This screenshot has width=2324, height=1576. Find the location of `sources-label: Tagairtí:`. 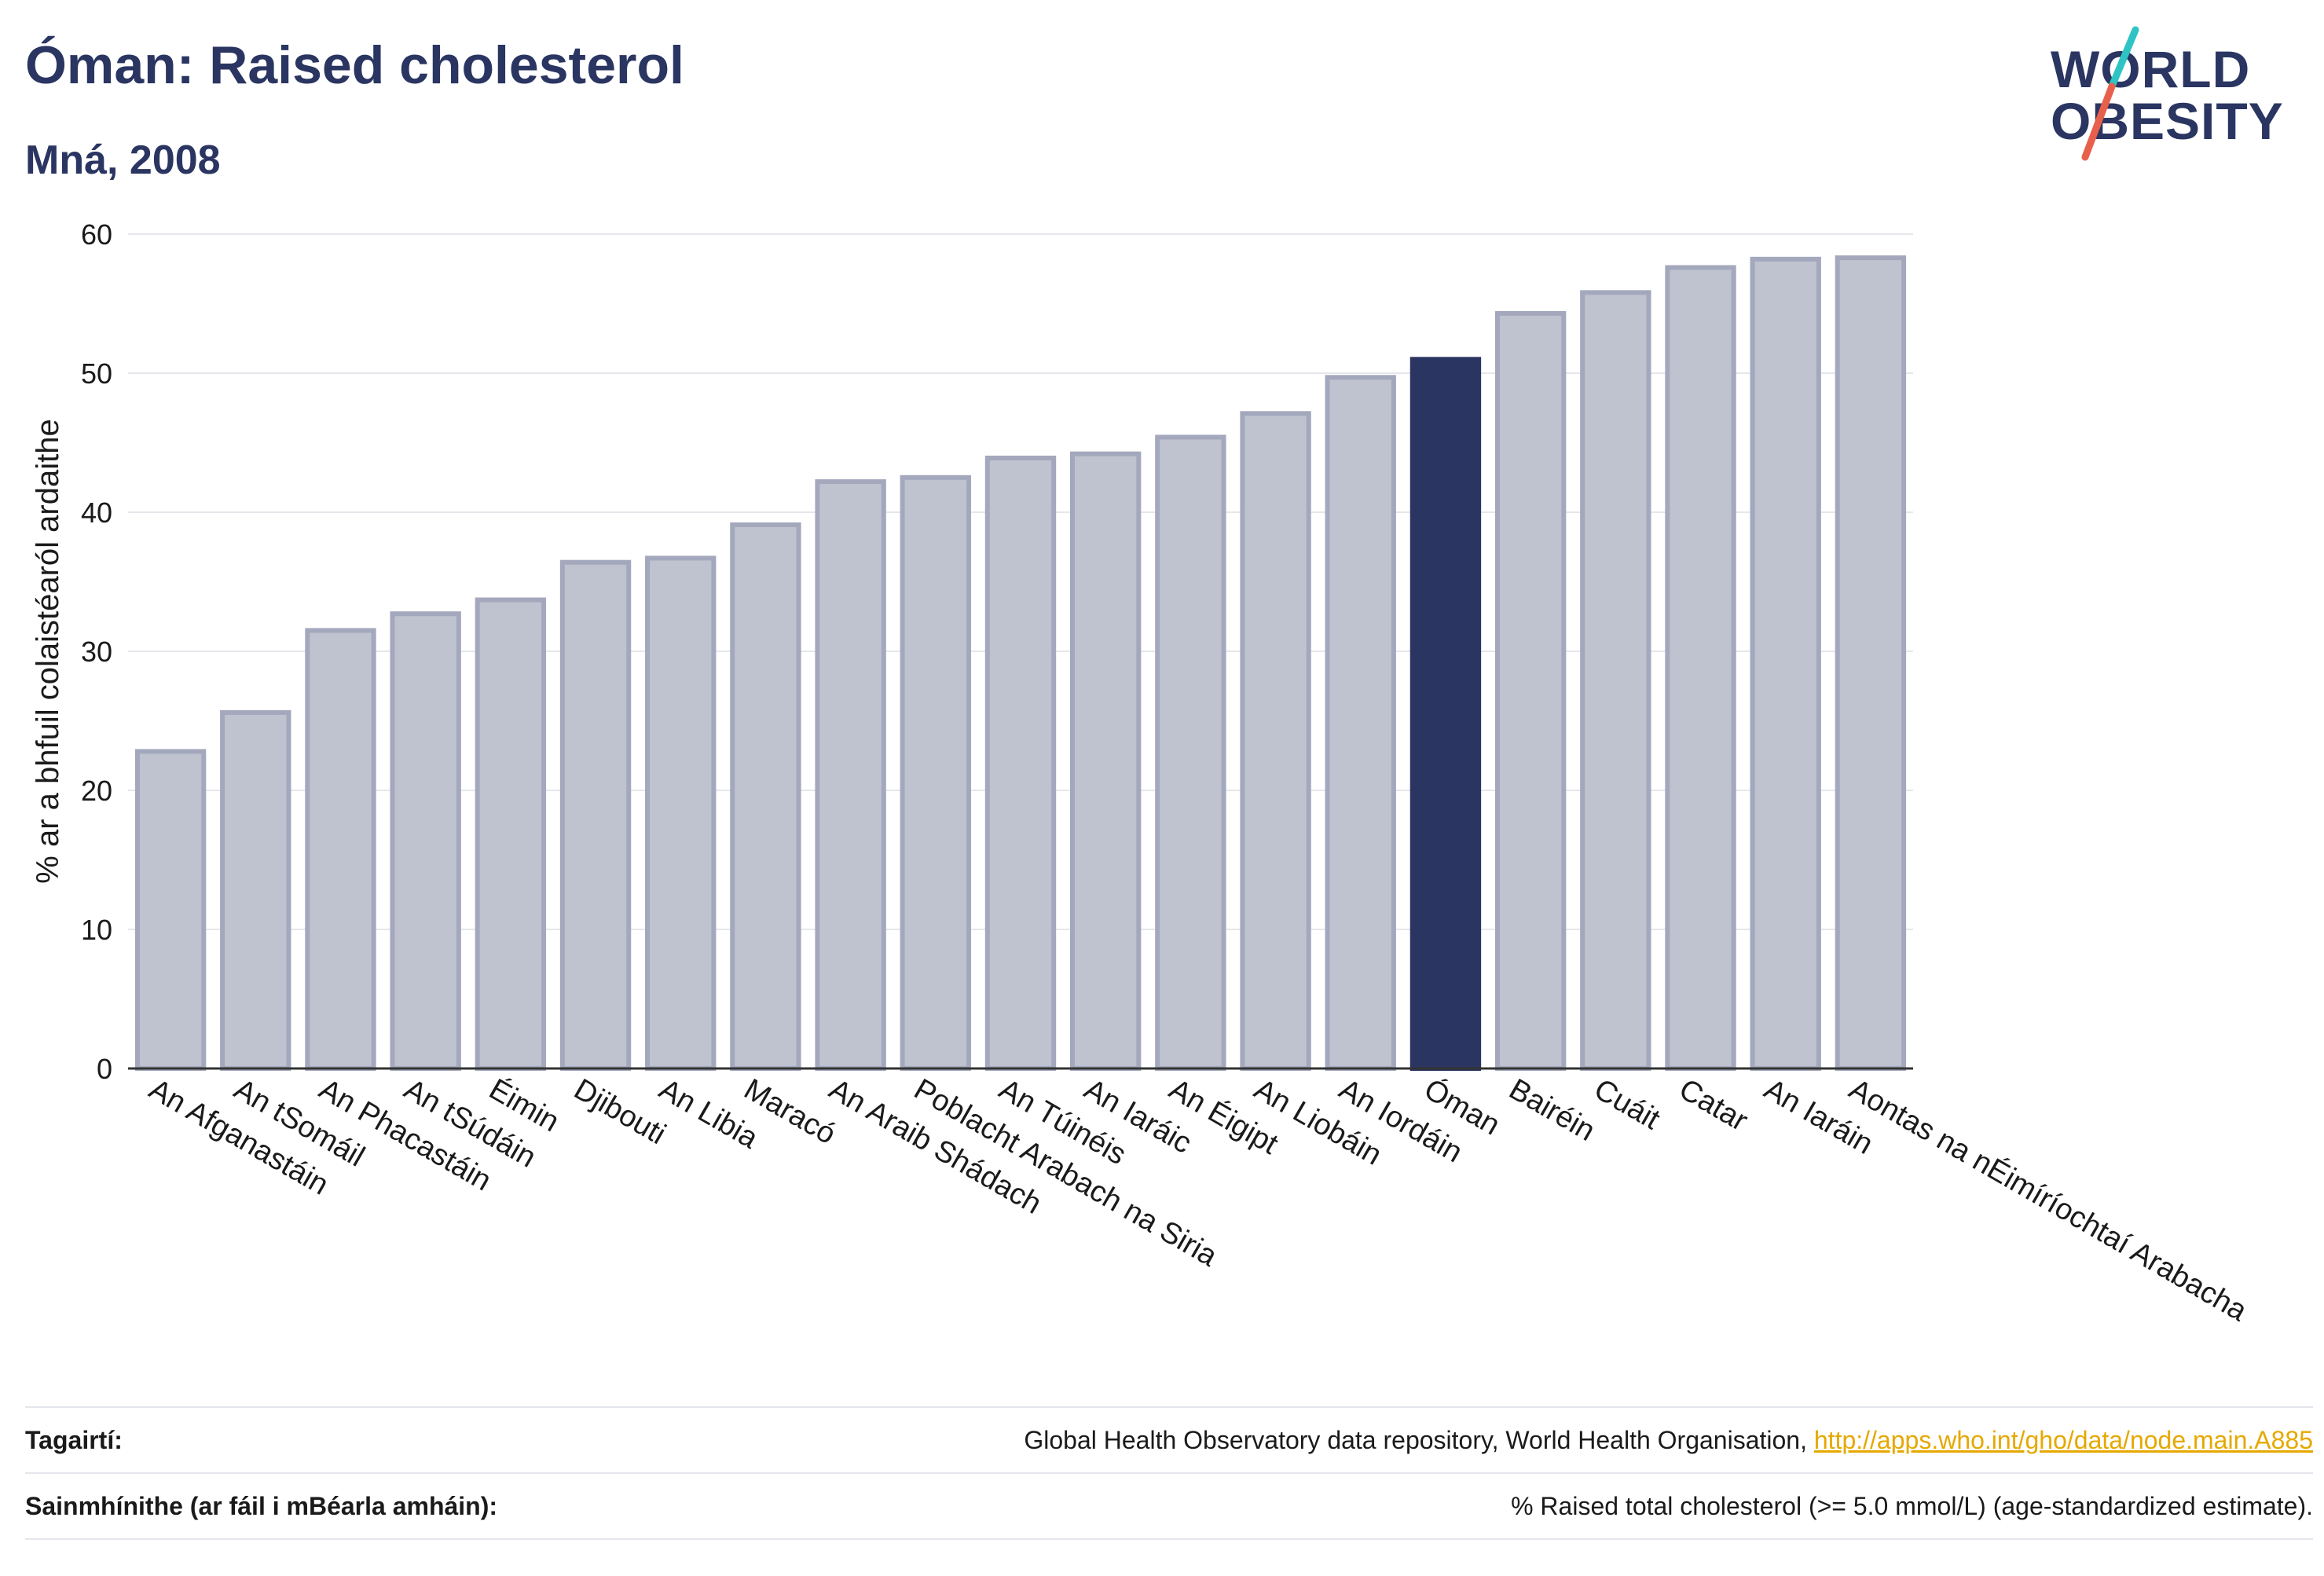

sources-label: Tagairtí: is located at coordinates (74, 1439).